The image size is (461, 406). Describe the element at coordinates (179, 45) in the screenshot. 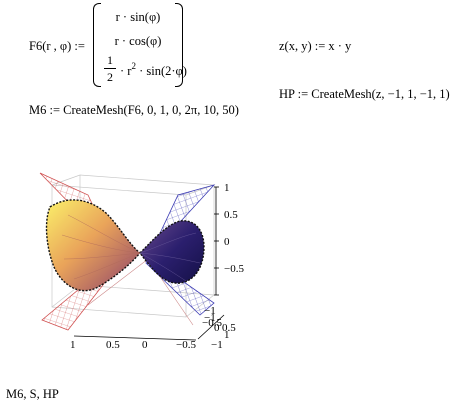

I see `vector-right-bracket` at that location.